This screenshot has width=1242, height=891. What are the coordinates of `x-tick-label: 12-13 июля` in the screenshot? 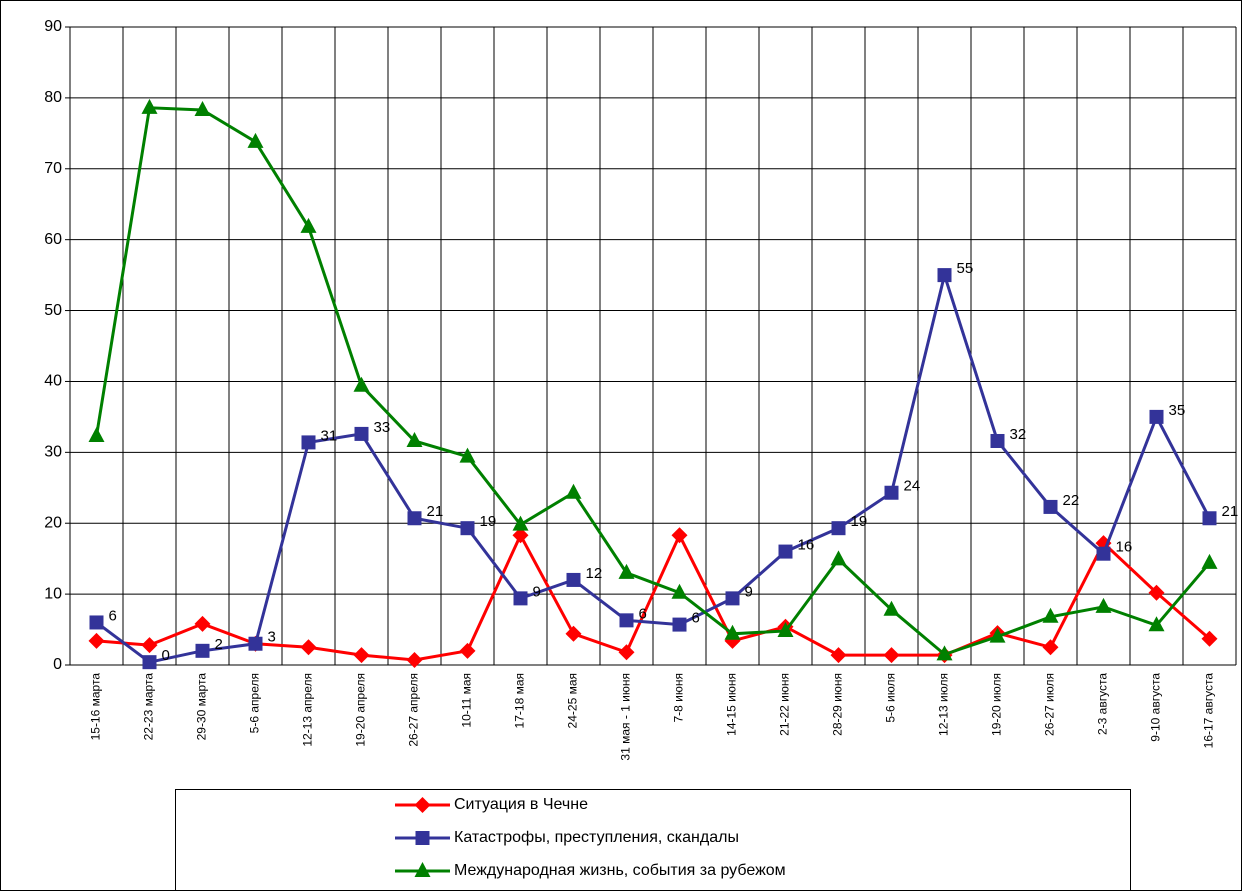 It's located at (944, 704).